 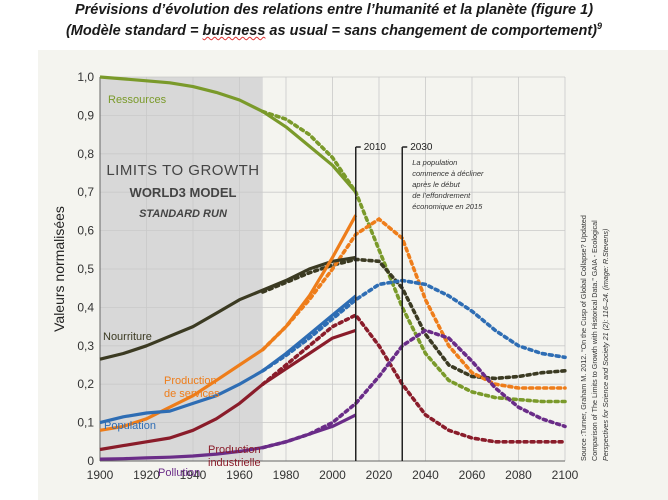 What do you see at coordinates (375, 147) in the screenshot?
I see `year-marker-label: 2010` at bounding box center [375, 147].